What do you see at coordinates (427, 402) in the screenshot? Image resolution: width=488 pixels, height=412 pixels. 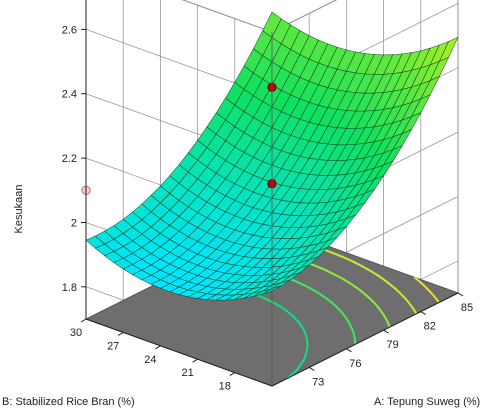 I see `x-axis-title: A: Tepung Suweg (%)` at bounding box center [427, 402].